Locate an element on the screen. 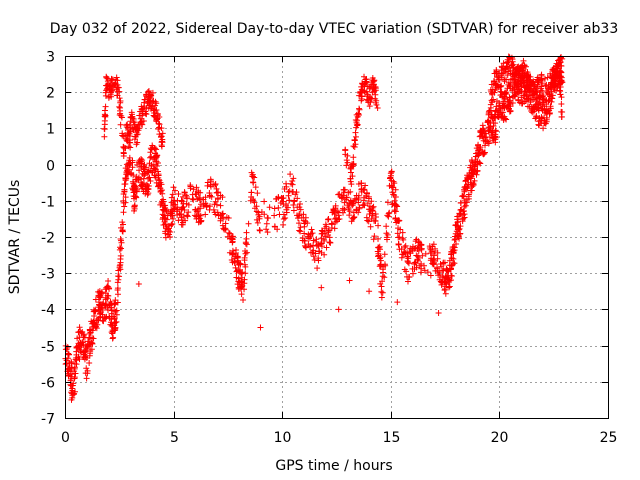  x-tick-label: 10 is located at coordinates (283, 438).